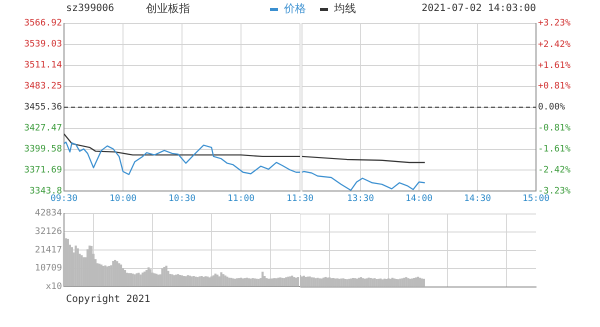 The height and width of the screenshot is (327, 600). Describe the element at coordinates (43, 149) in the screenshot. I see `y-tick-label: 3399.58` at that location.